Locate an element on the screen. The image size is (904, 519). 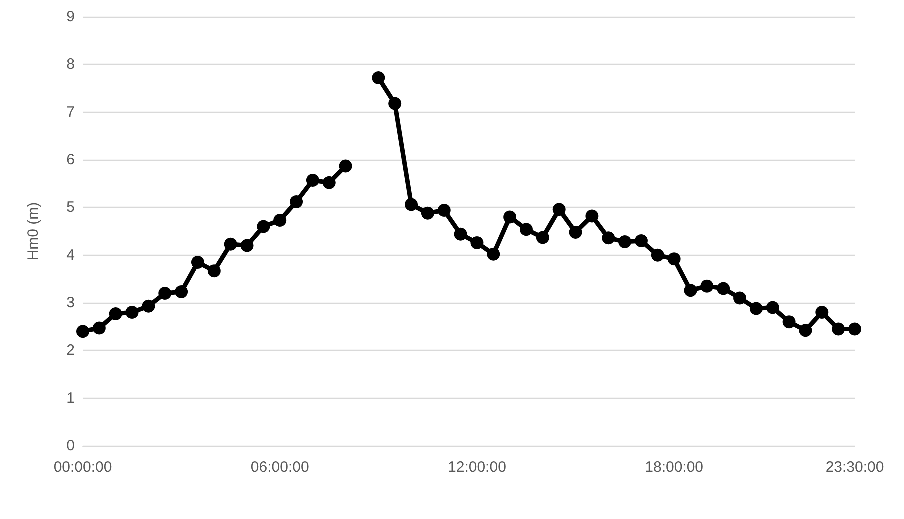
y-tick-label: 9 is located at coordinates (70, 17).